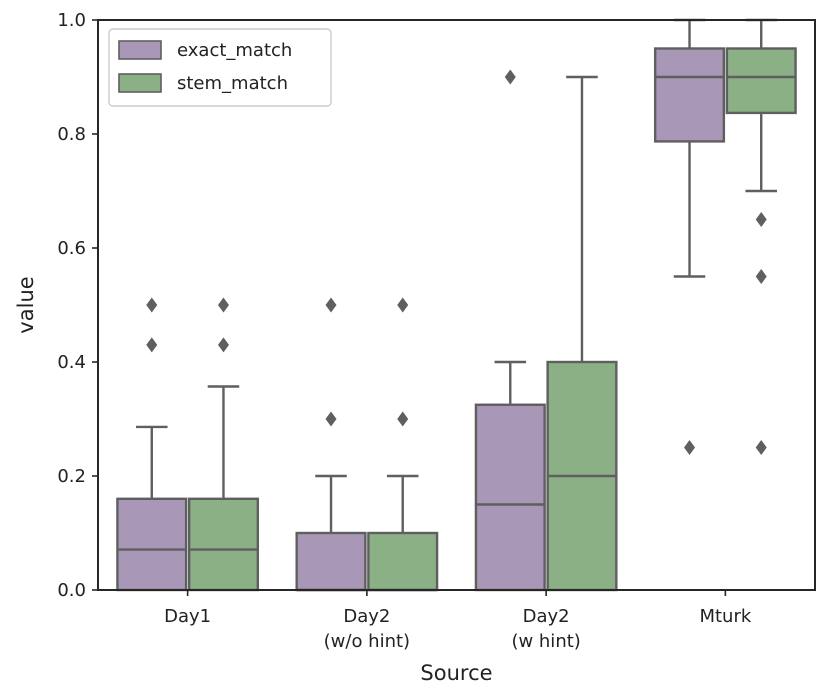 The height and width of the screenshot is (699, 831). I want to click on legend-label-stem_match: stem_match, so click(232, 83).